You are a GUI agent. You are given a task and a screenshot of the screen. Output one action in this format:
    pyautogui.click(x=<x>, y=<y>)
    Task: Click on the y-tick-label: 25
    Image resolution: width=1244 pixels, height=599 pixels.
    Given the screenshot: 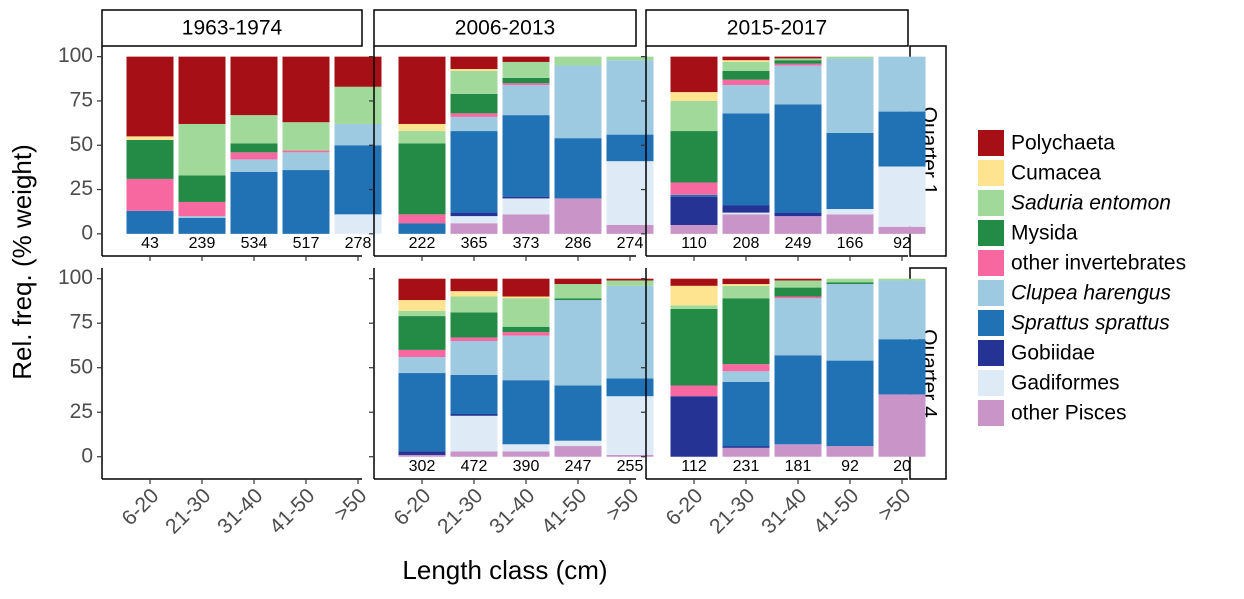 What is the action you would take?
    pyautogui.click(x=81, y=188)
    